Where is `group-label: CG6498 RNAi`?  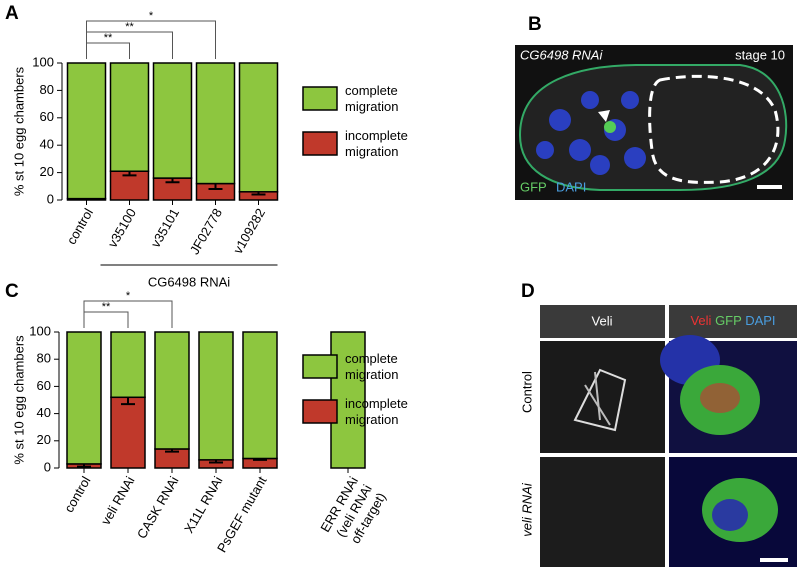 group-label: CG6498 RNAi is located at coordinates (189, 281).